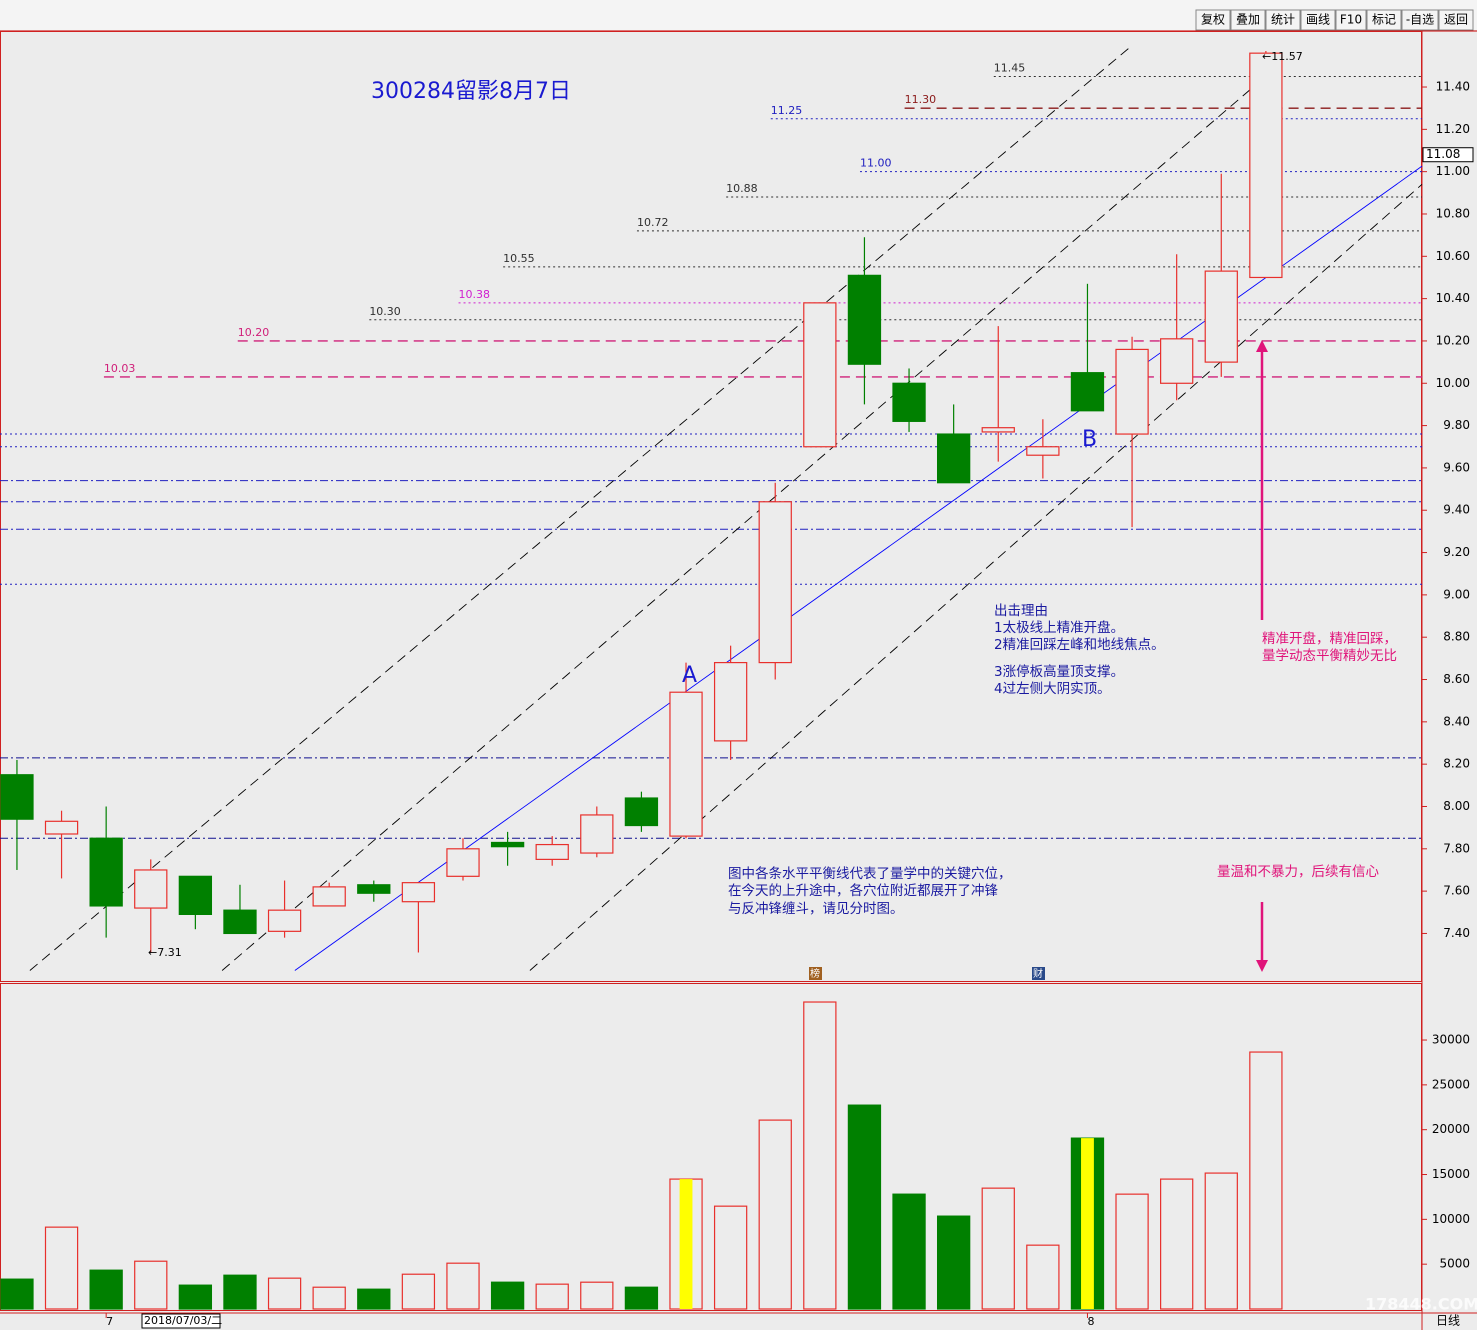 Image resolution: width=1477 pixels, height=1330 pixels. I want to click on level-label: 10.88, so click(742, 188).